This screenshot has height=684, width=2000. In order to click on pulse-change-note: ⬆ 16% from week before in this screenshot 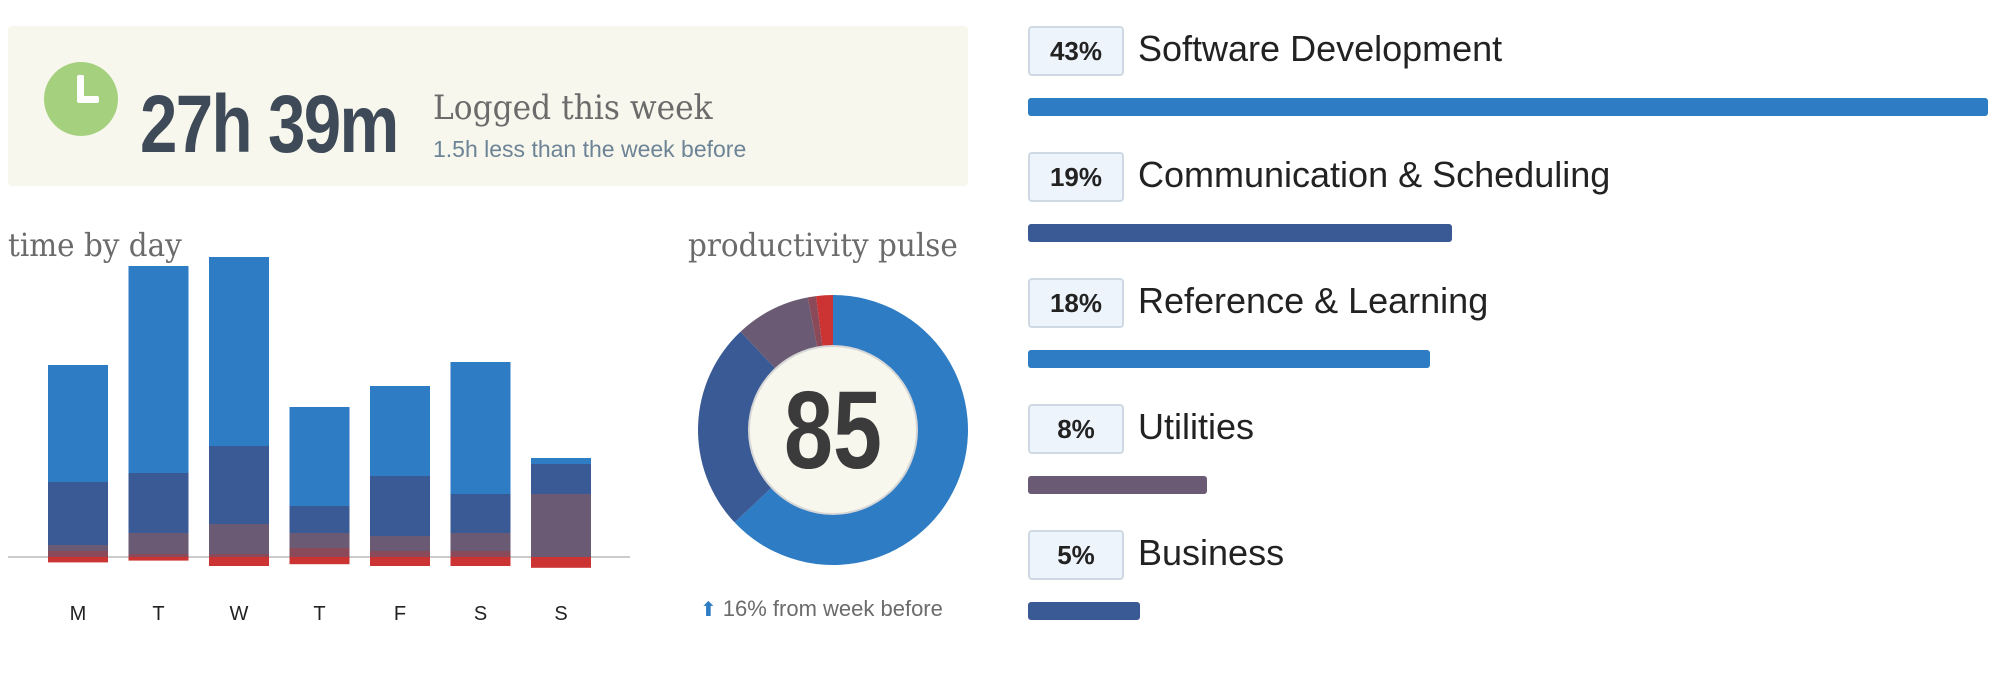, I will do `click(821, 609)`.